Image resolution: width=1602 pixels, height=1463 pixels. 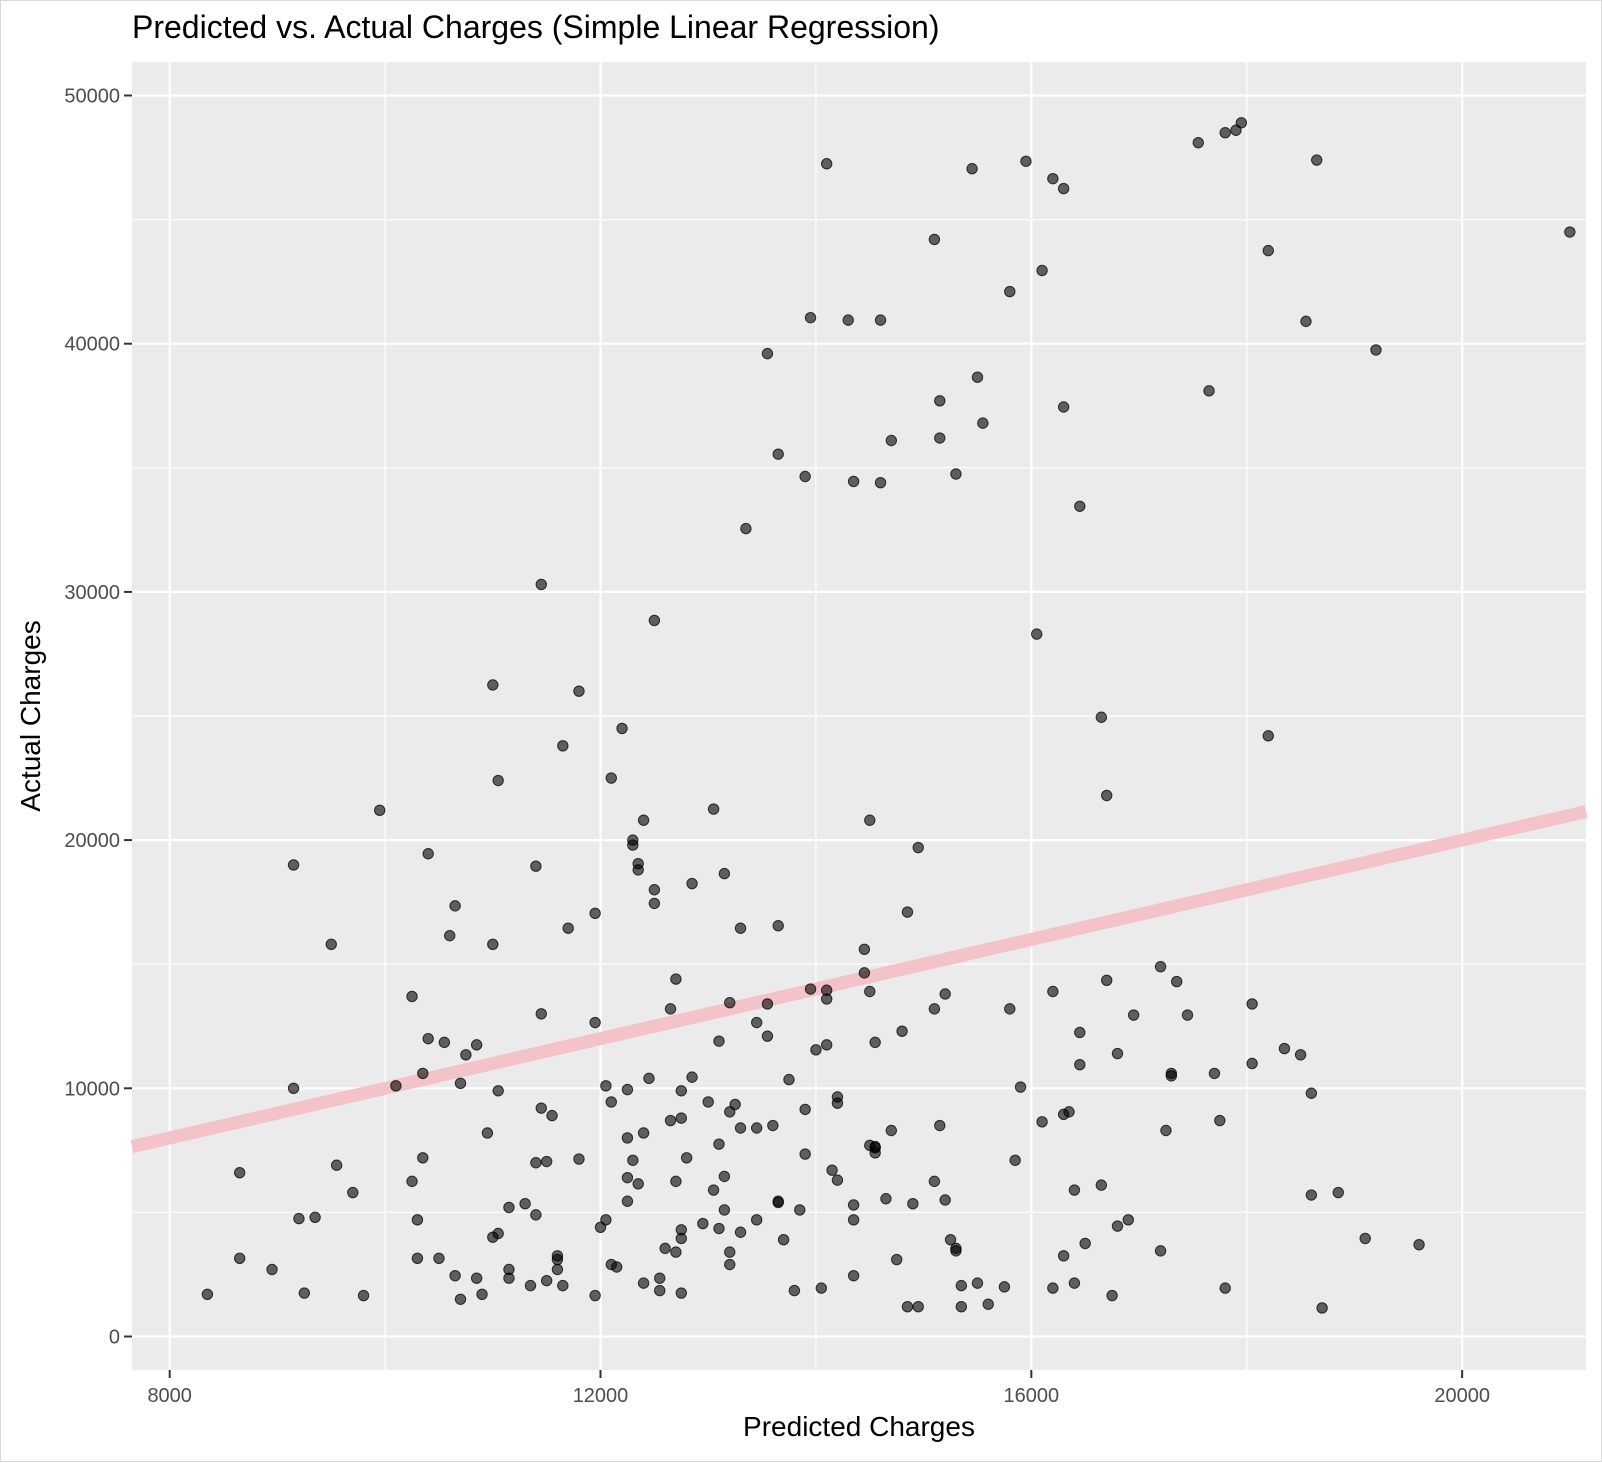 What do you see at coordinates (92, 345) in the screenshot?
I see `y-tick-label: 40000` at bounding box center [92, 345].